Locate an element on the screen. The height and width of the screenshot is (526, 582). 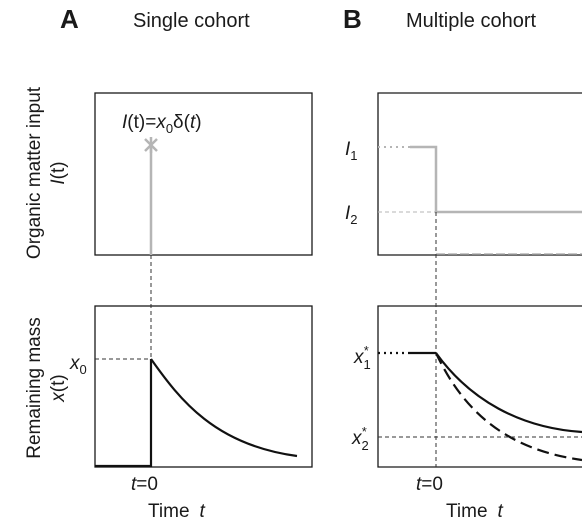
xlabel-b: Time t is located at coordinates (475, 511).